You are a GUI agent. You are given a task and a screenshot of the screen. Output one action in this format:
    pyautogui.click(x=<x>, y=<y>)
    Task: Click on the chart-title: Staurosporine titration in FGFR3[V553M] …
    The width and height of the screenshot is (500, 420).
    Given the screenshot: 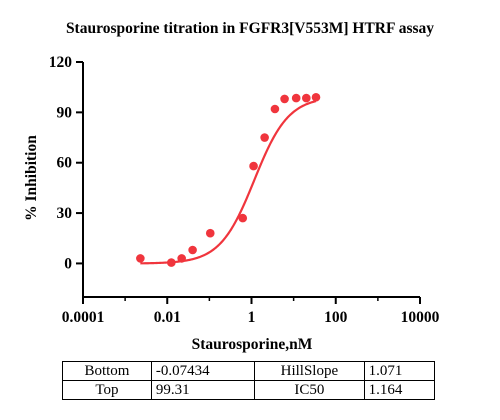 What is the action you would take?
    pyautogui.click(x=250, y=28)
    